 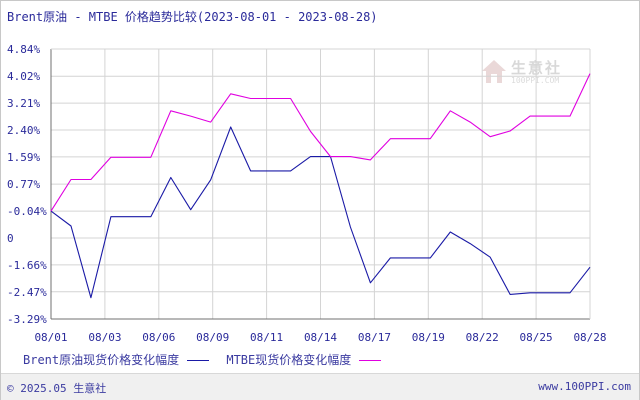 I want to click on x-tick-label: 08/01, so click(x=50, y=337).